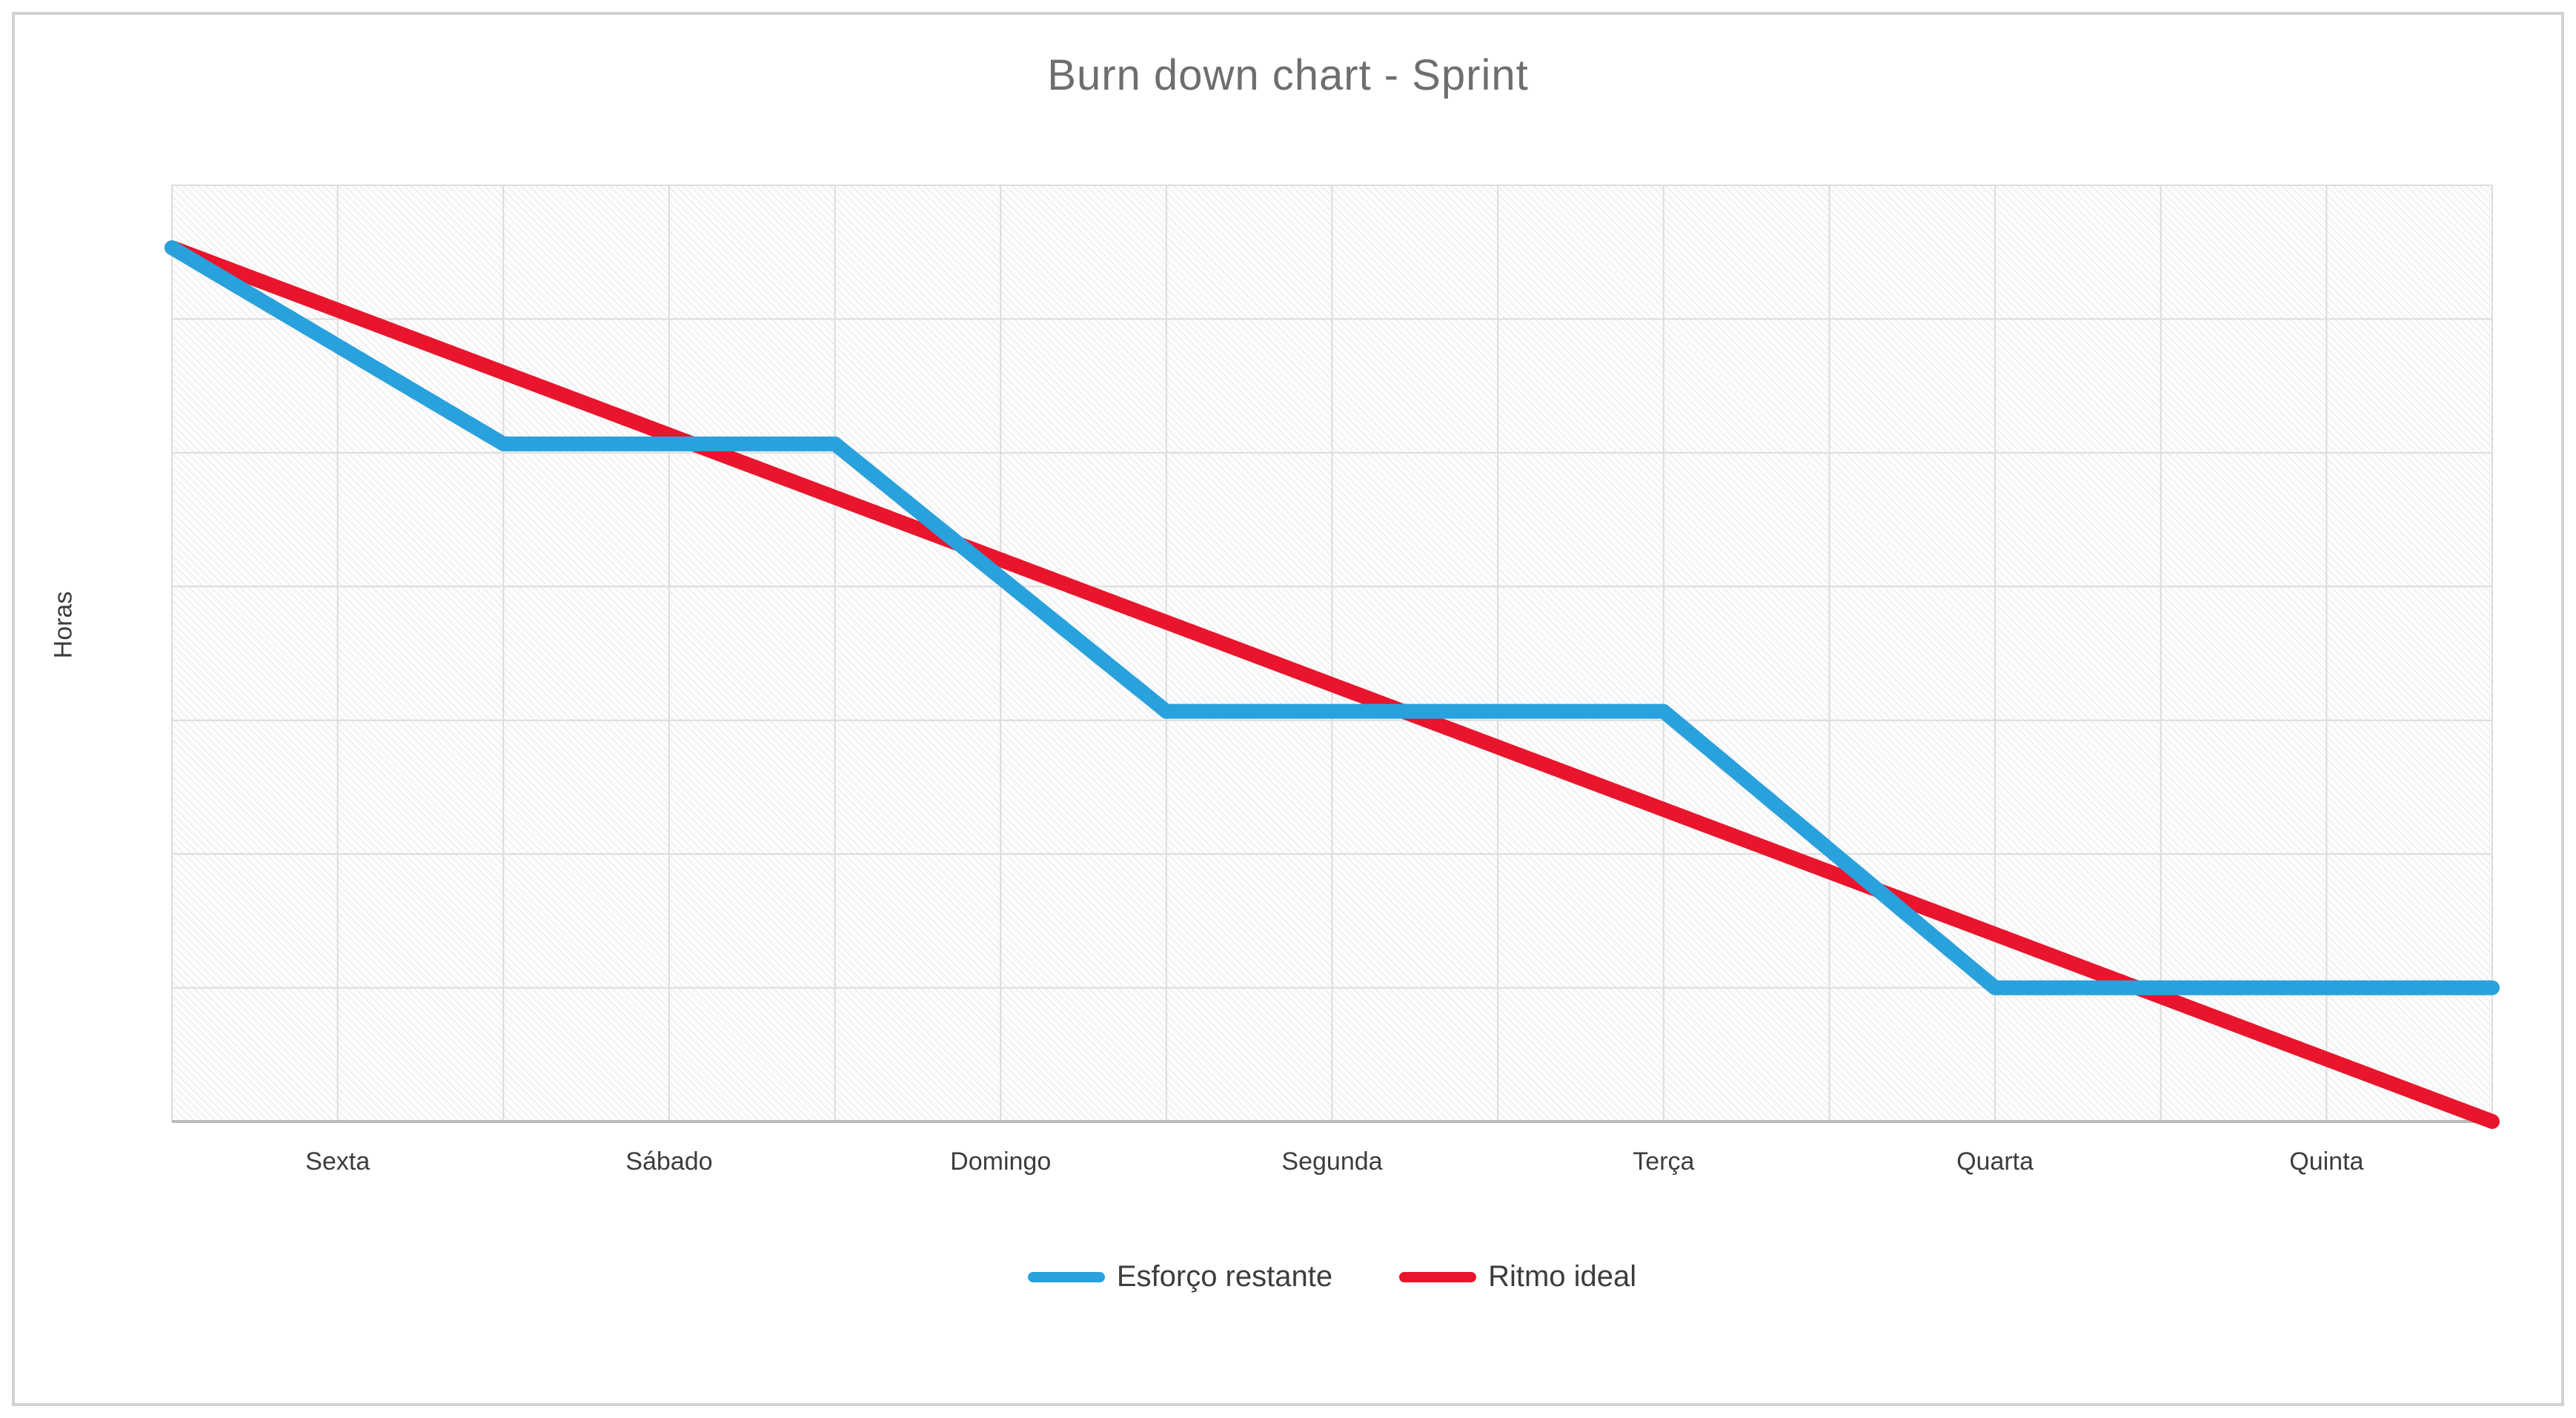 This screenshot has height=1418, width=2576. What do you see at coordinates (1288, 75) in the screenshot?
I see `chart-title: Burn down chart - Sprint` at bounding box center [1288, 75].